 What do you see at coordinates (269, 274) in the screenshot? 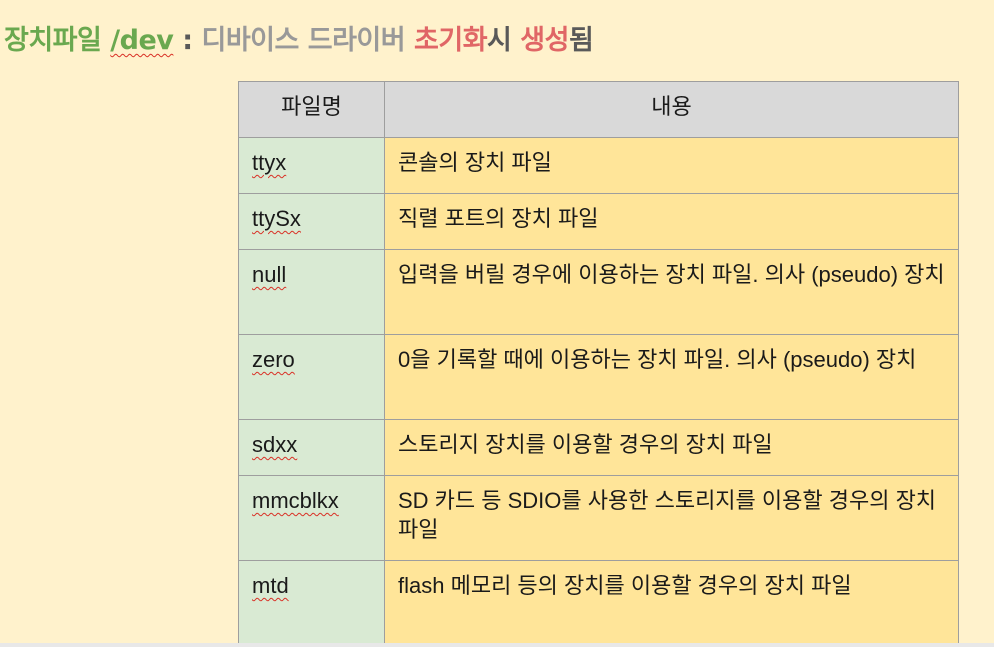
I see `file-name: null` at bounding box center [269, 274].